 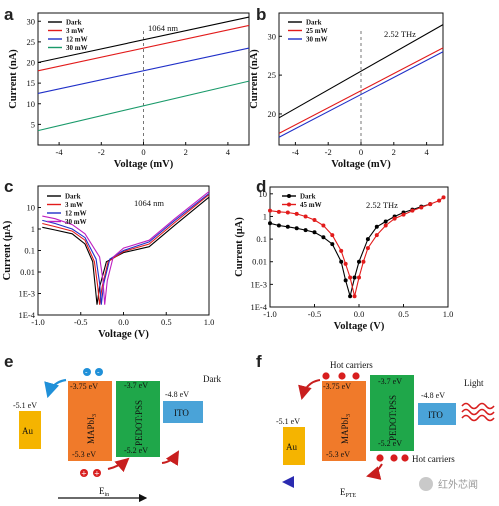 I want to click on x-tick-label: 0, so click(x=361, y=152).